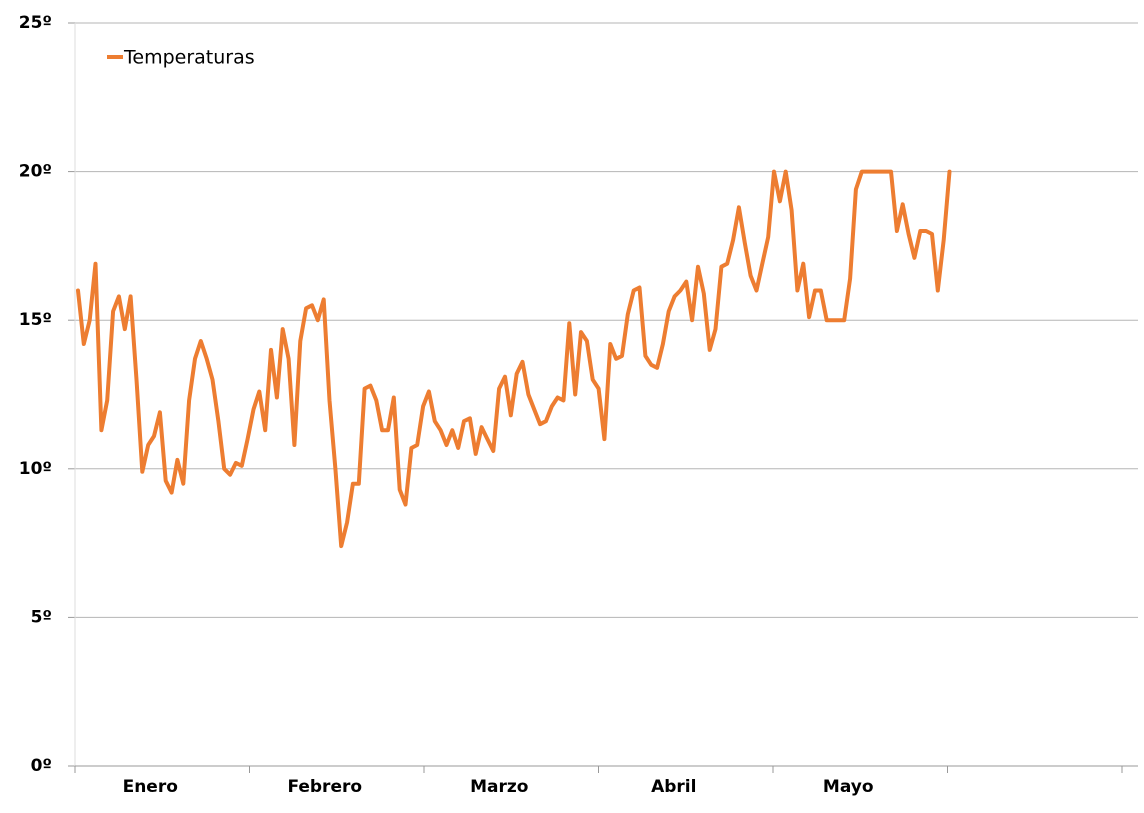  Describe the element at coordinates (150, 787) in the screenshot. I see `x-tick-label: Enero` at that location.